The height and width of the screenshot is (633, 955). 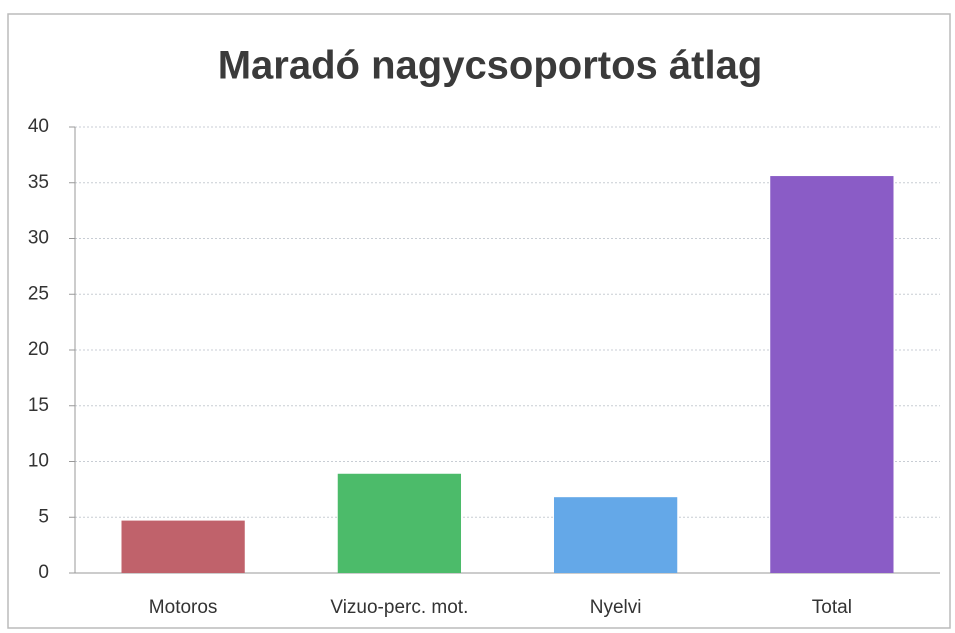 I want to click on y-tick-label: 0, so click(x=43, y=572).